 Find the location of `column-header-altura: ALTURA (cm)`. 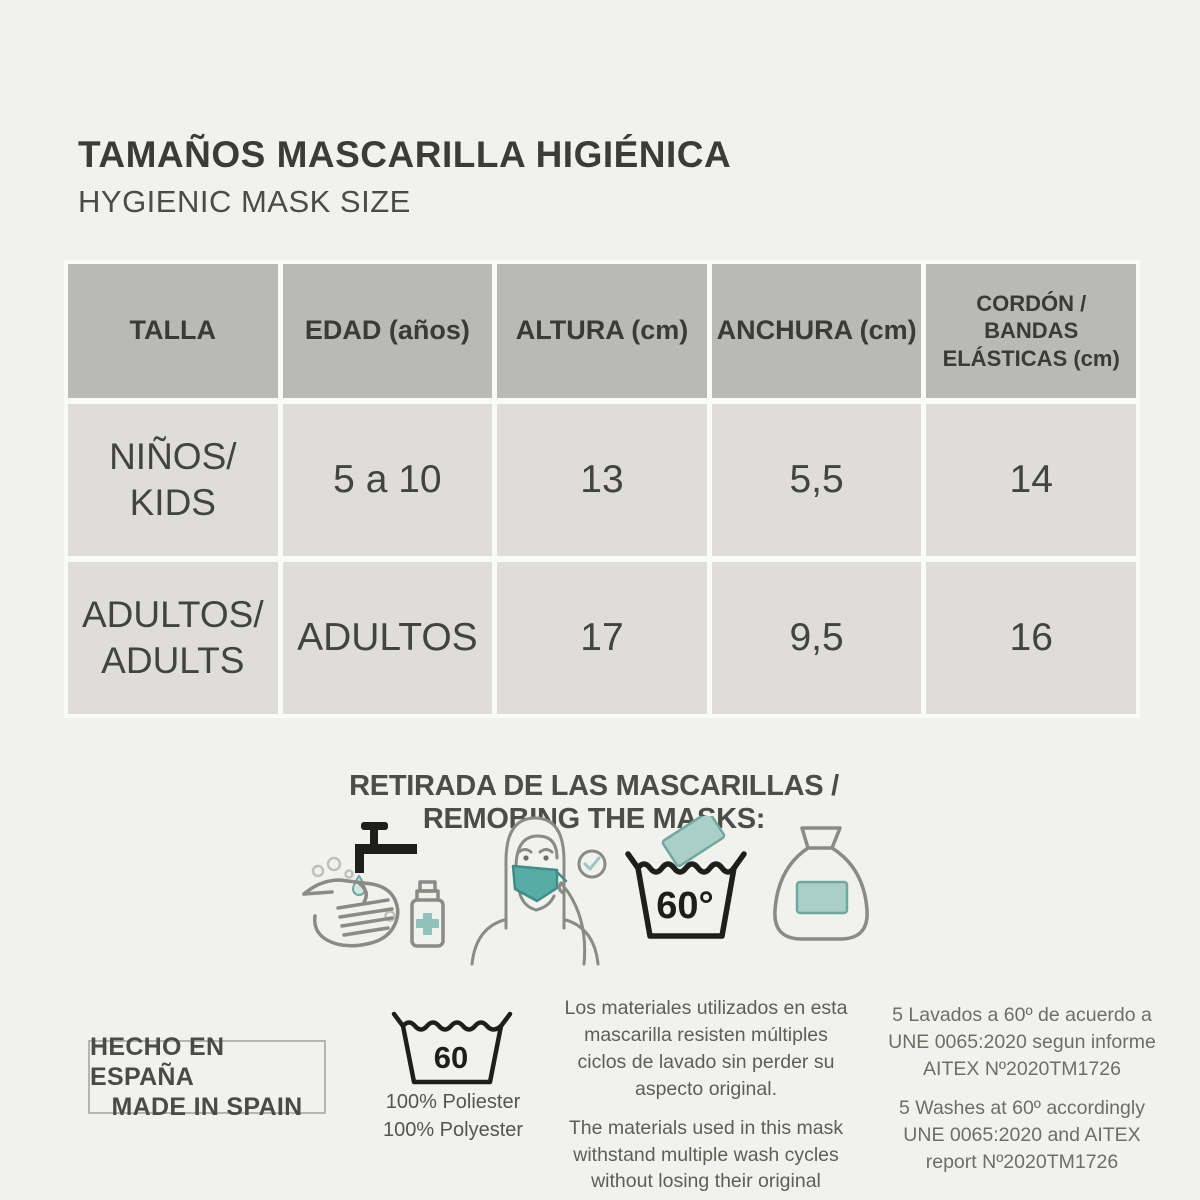

column-header-altura: ALTURA (cm) is located at coordinates (602, 331).